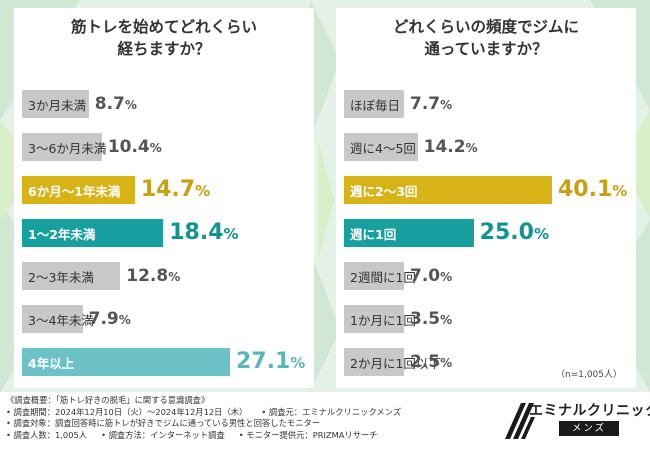  What do you see at coordinates (51, 363) in the screenshot?
I see `bar-label: 4年以上` at bounding box center [51, 363].